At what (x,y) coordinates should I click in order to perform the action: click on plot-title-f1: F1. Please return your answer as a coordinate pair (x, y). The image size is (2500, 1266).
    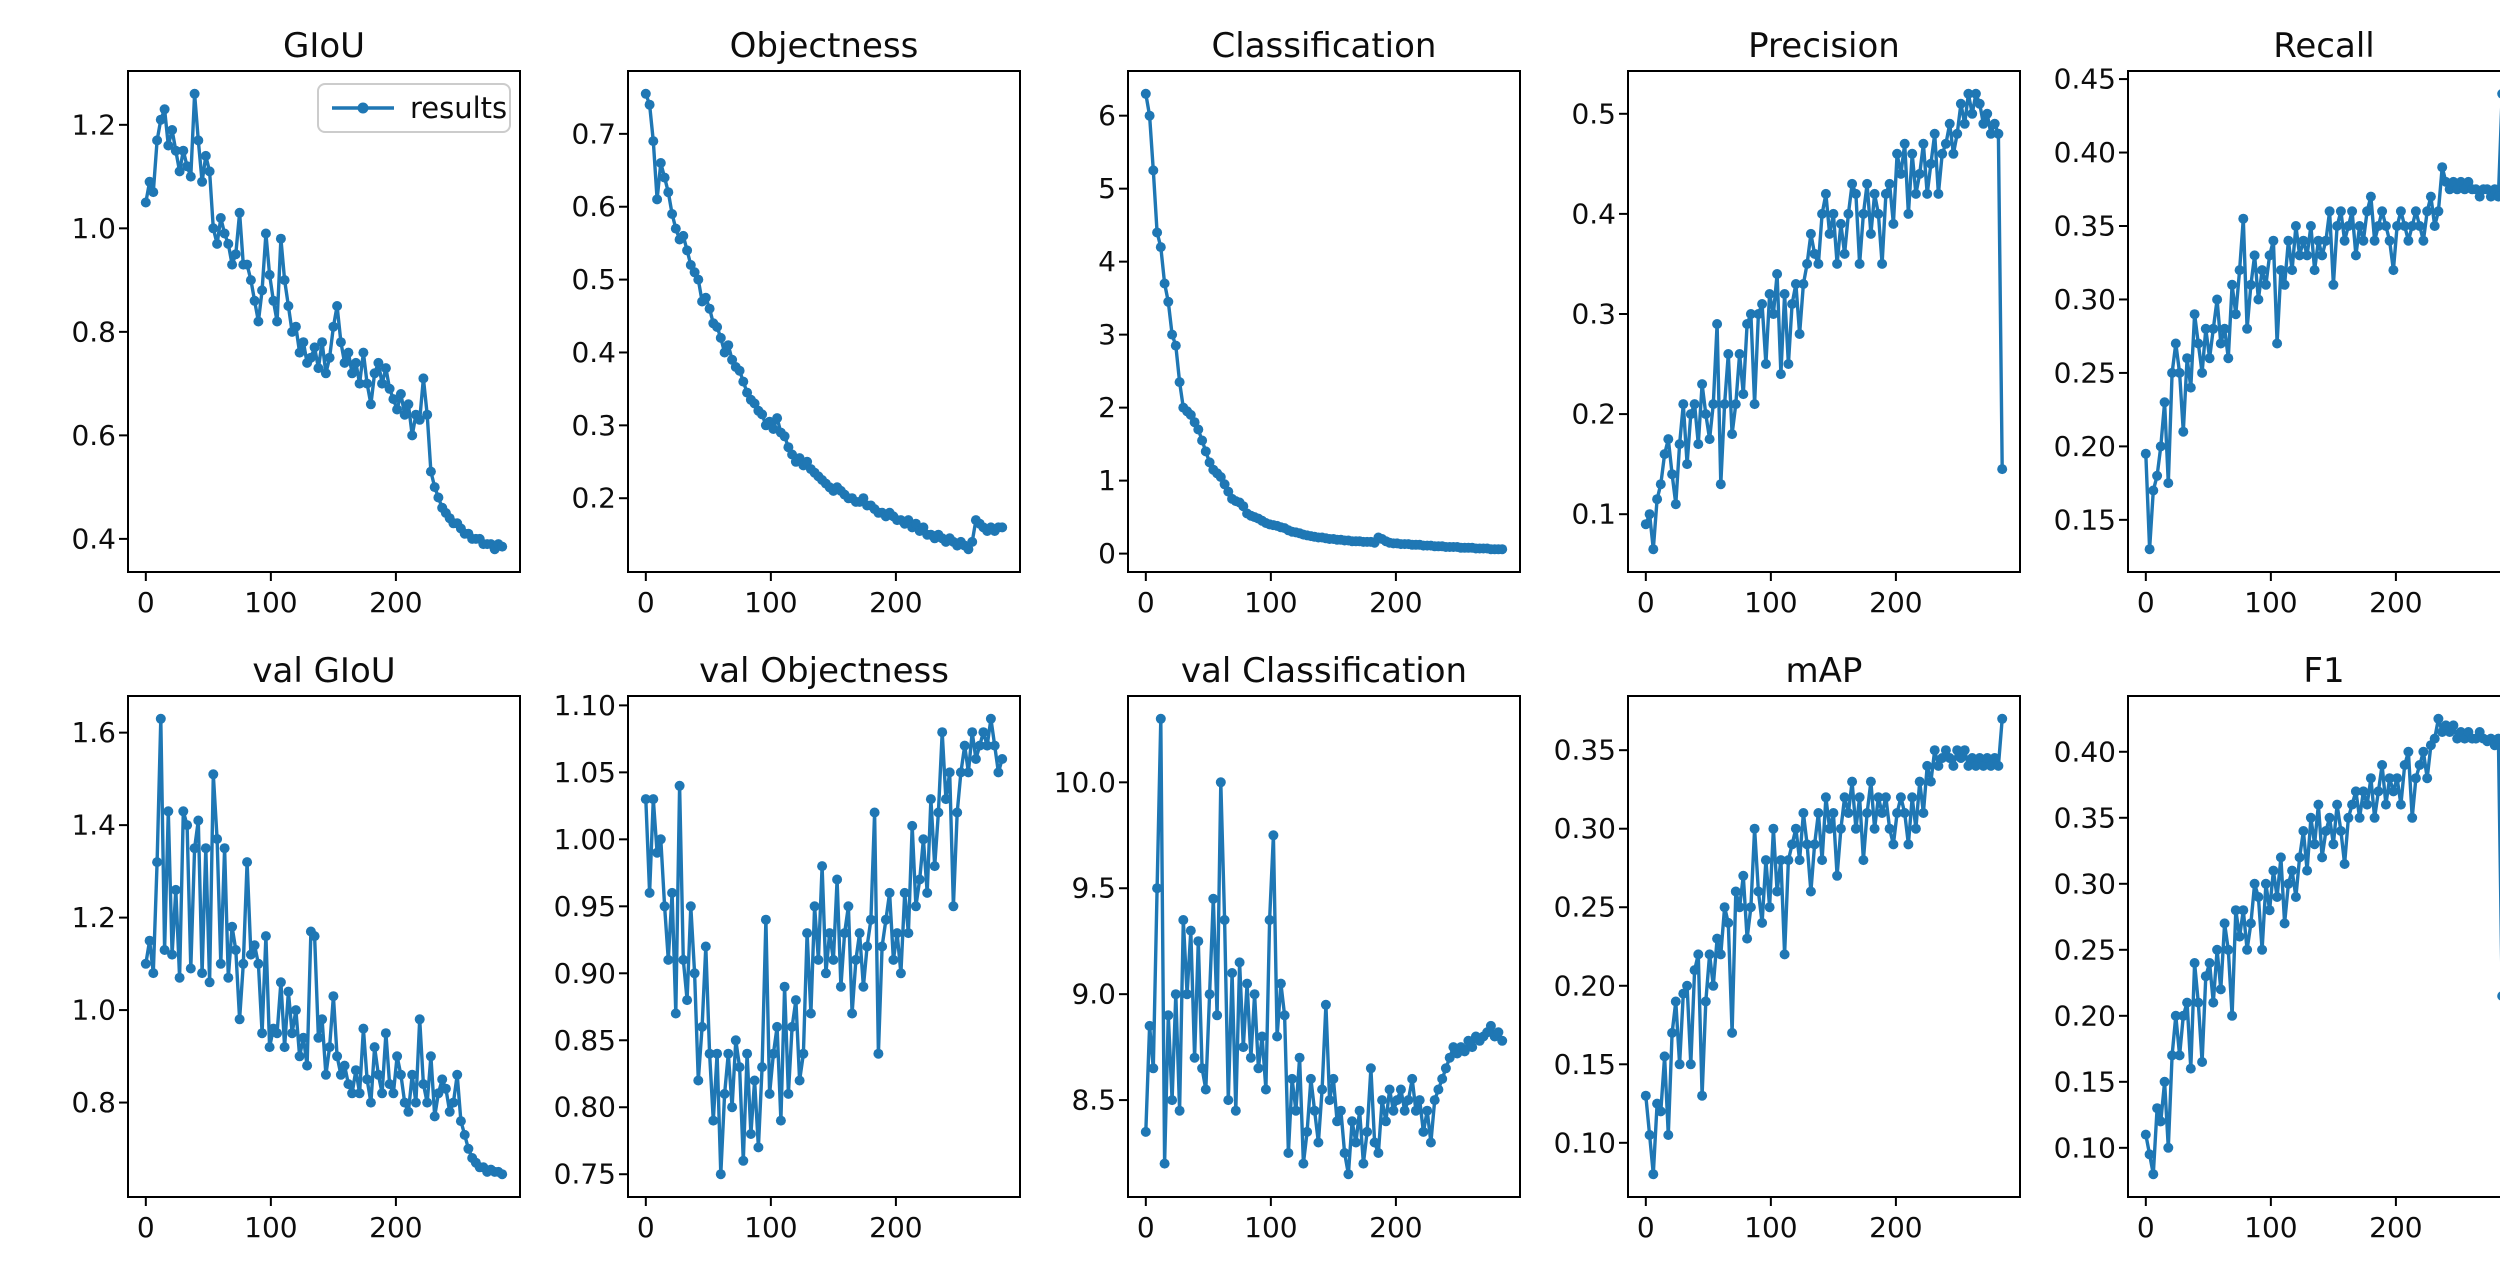
    Looking at the image, I should click on (2324, 671).